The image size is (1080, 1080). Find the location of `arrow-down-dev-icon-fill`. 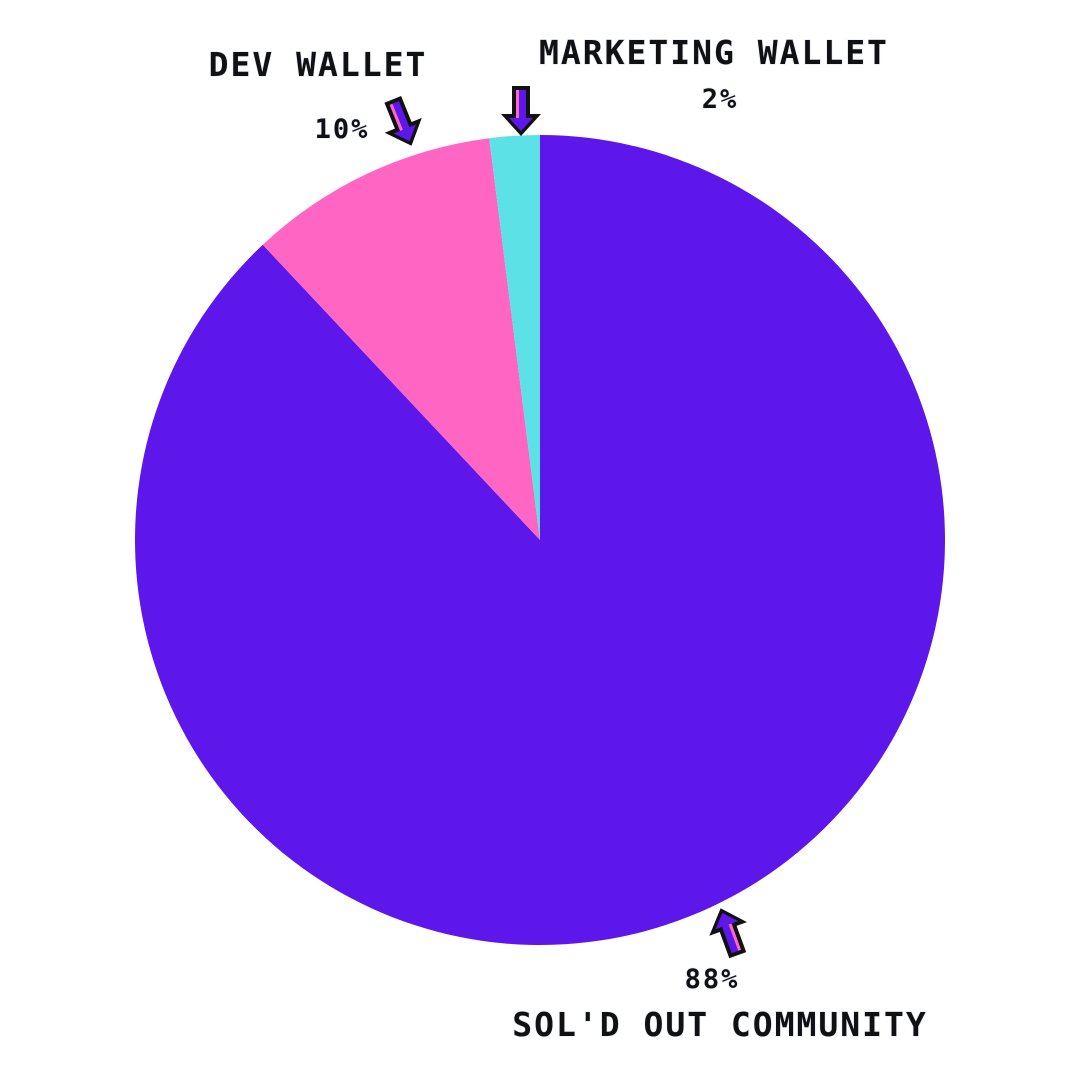

arrow-down-dev-icon-fill is located at coordinates (402, 121).